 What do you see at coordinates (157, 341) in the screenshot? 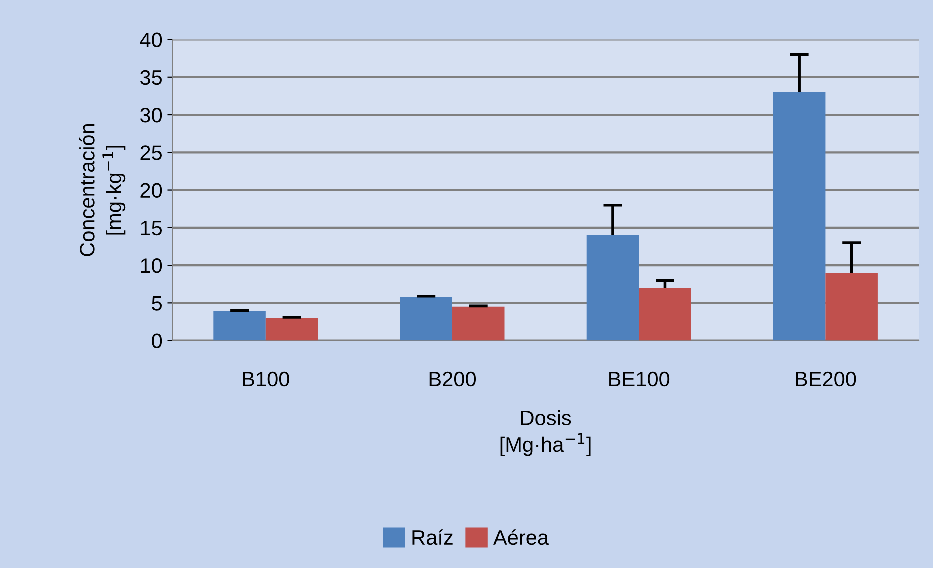
I see `y-tick-label: 0` at bounding box center [157, 341].